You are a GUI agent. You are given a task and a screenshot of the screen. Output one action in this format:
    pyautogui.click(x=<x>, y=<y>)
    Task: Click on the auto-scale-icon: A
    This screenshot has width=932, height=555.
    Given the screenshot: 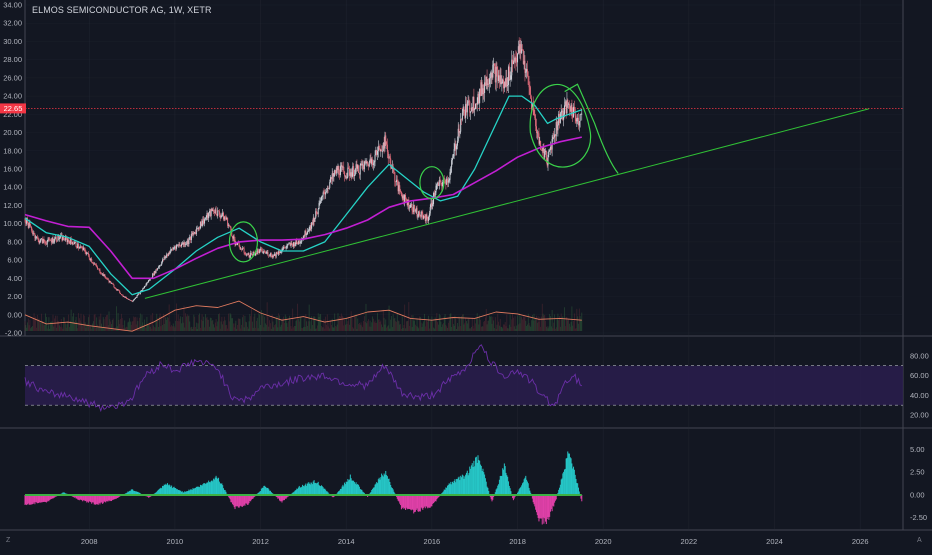 What is the action you would take?
    pyautogui.click(x=919, y=540)
    